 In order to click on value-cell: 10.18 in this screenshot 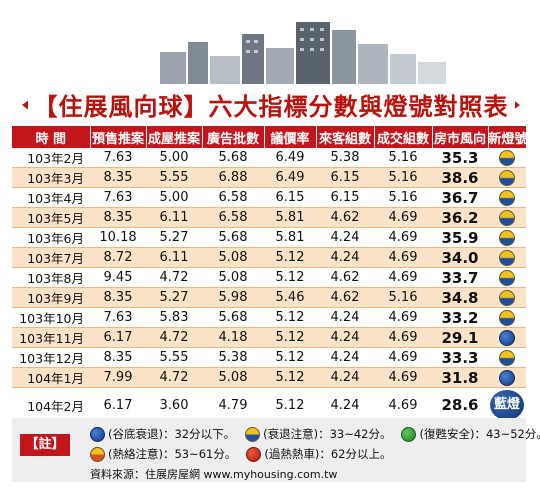, I will do `click(118, 237)`.